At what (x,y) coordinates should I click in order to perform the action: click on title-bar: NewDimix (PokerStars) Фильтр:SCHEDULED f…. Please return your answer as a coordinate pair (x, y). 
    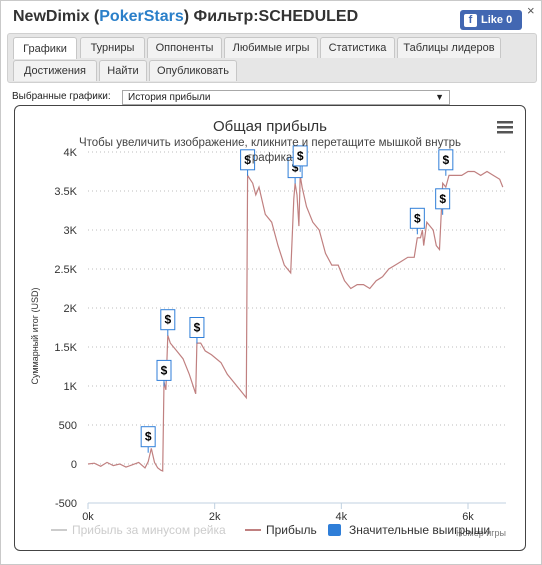
    Looking at the image, I should click on (271, 18).